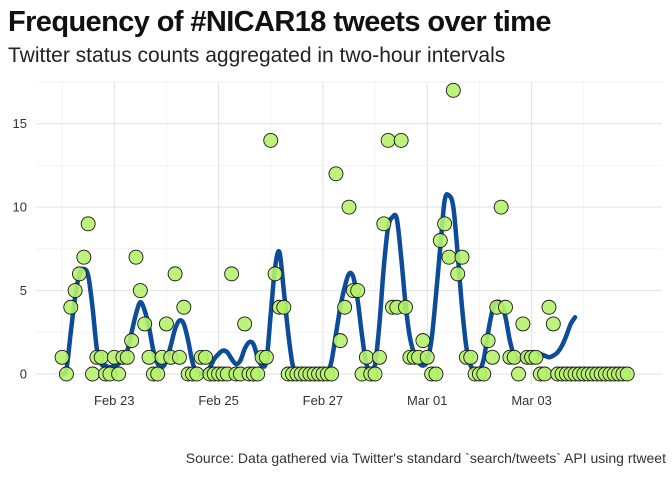  What do you see at coordinates (20, 207) in the screenshot?
I see `y-tick-label: 10` at bounding box center [20, 207].